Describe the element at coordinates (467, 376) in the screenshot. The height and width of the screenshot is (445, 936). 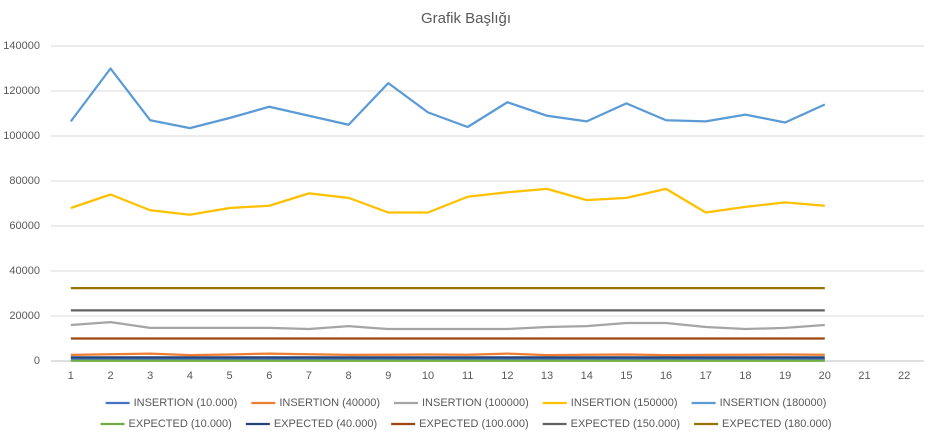
I see `x-tick-label: 11` at that location.